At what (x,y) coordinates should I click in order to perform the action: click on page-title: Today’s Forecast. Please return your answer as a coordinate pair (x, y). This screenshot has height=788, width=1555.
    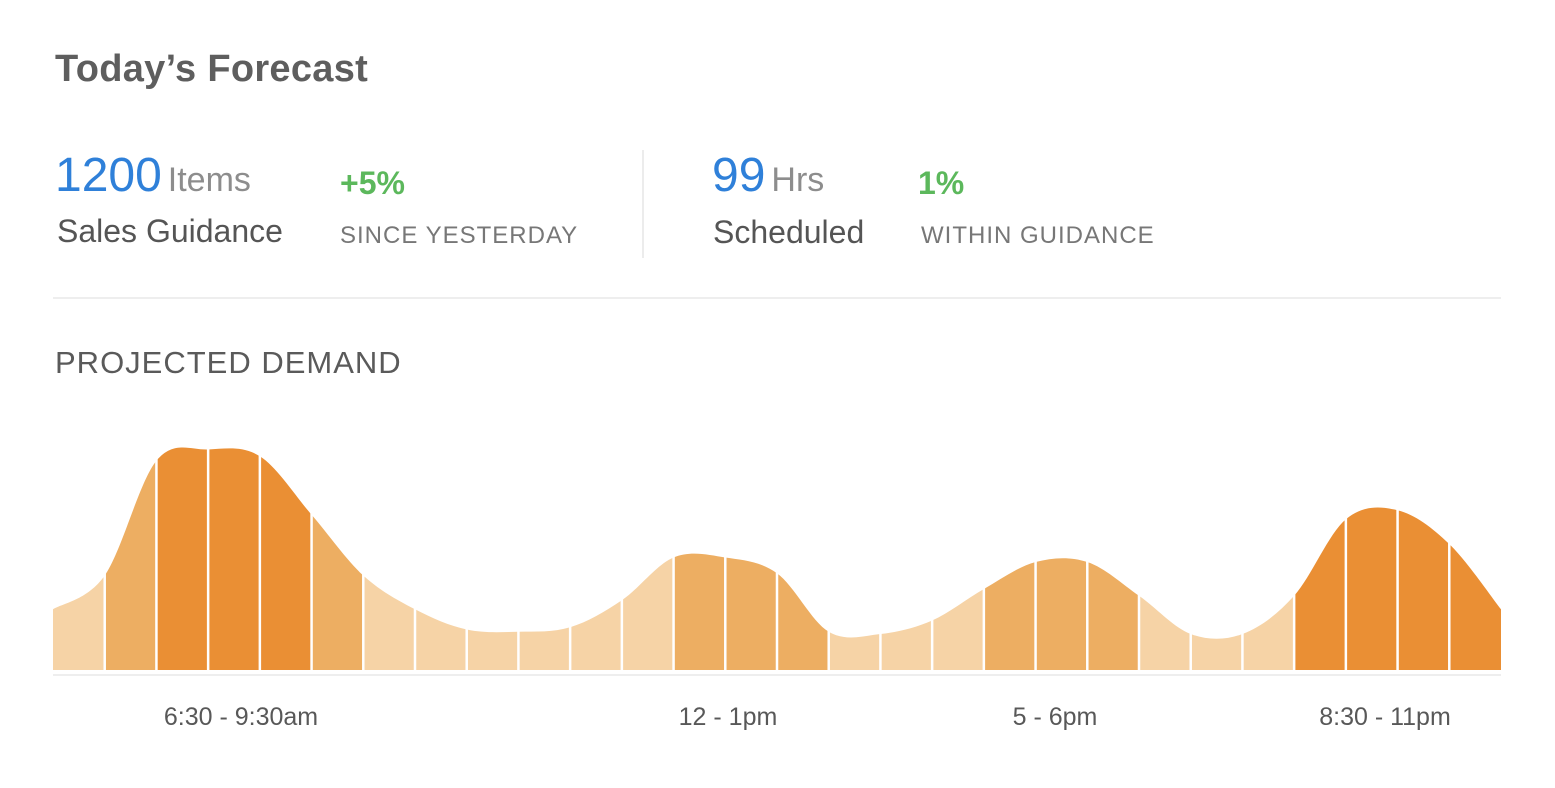
    Looking at the image, I should click on (212, 69).